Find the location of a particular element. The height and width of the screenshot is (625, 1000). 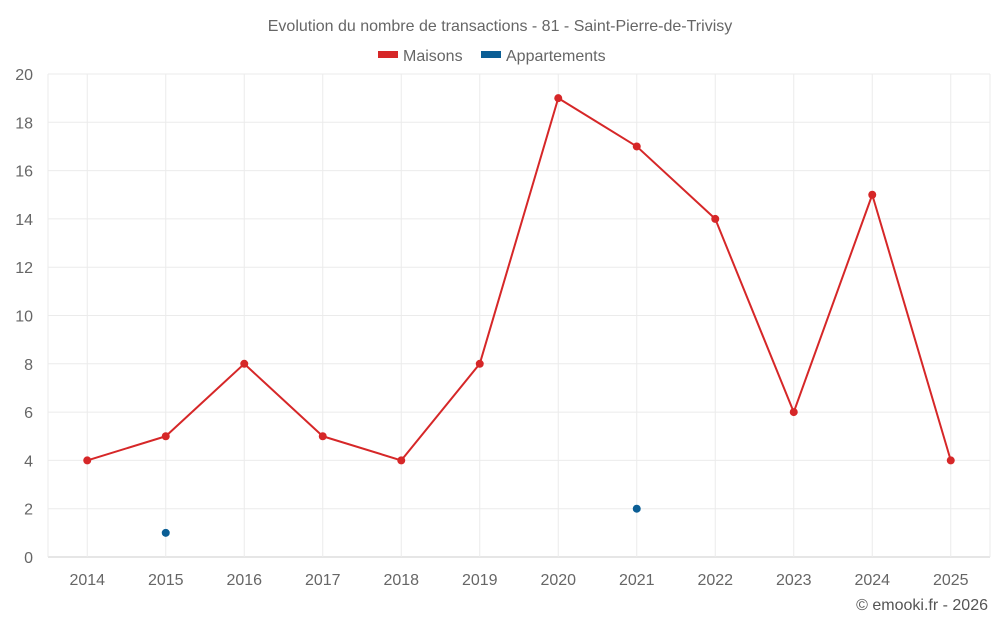

x-tick-label-2021: 2021 is located at coordinates (637, 580).